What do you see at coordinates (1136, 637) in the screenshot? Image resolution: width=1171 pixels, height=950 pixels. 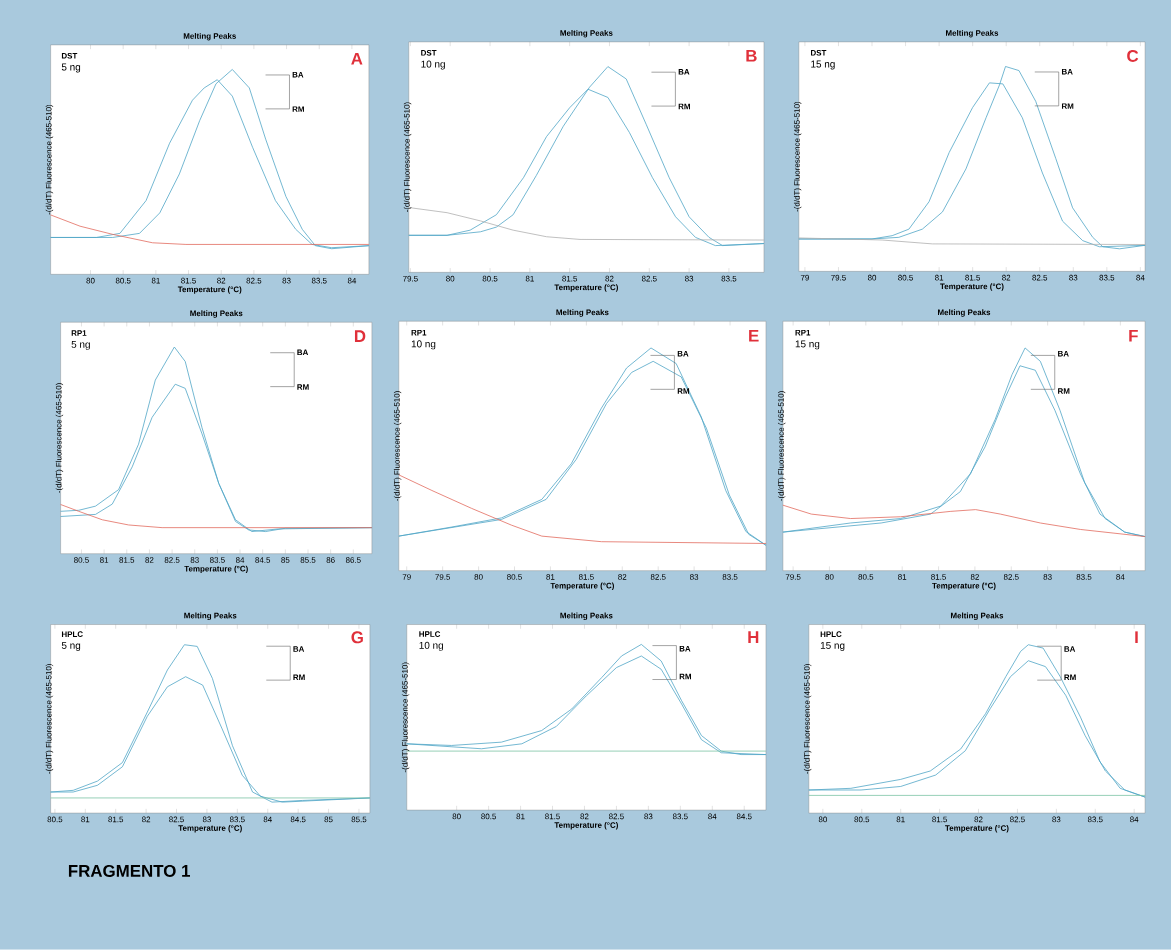 I see `text: I` at bounding box center [1136, 637].